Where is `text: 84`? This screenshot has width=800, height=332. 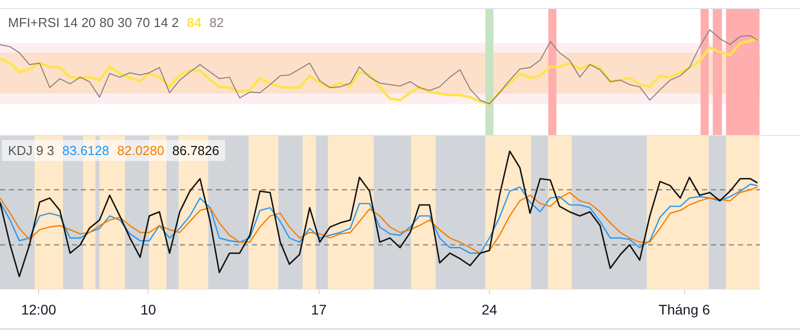 text: 84 is located at coordinates (194, 22).